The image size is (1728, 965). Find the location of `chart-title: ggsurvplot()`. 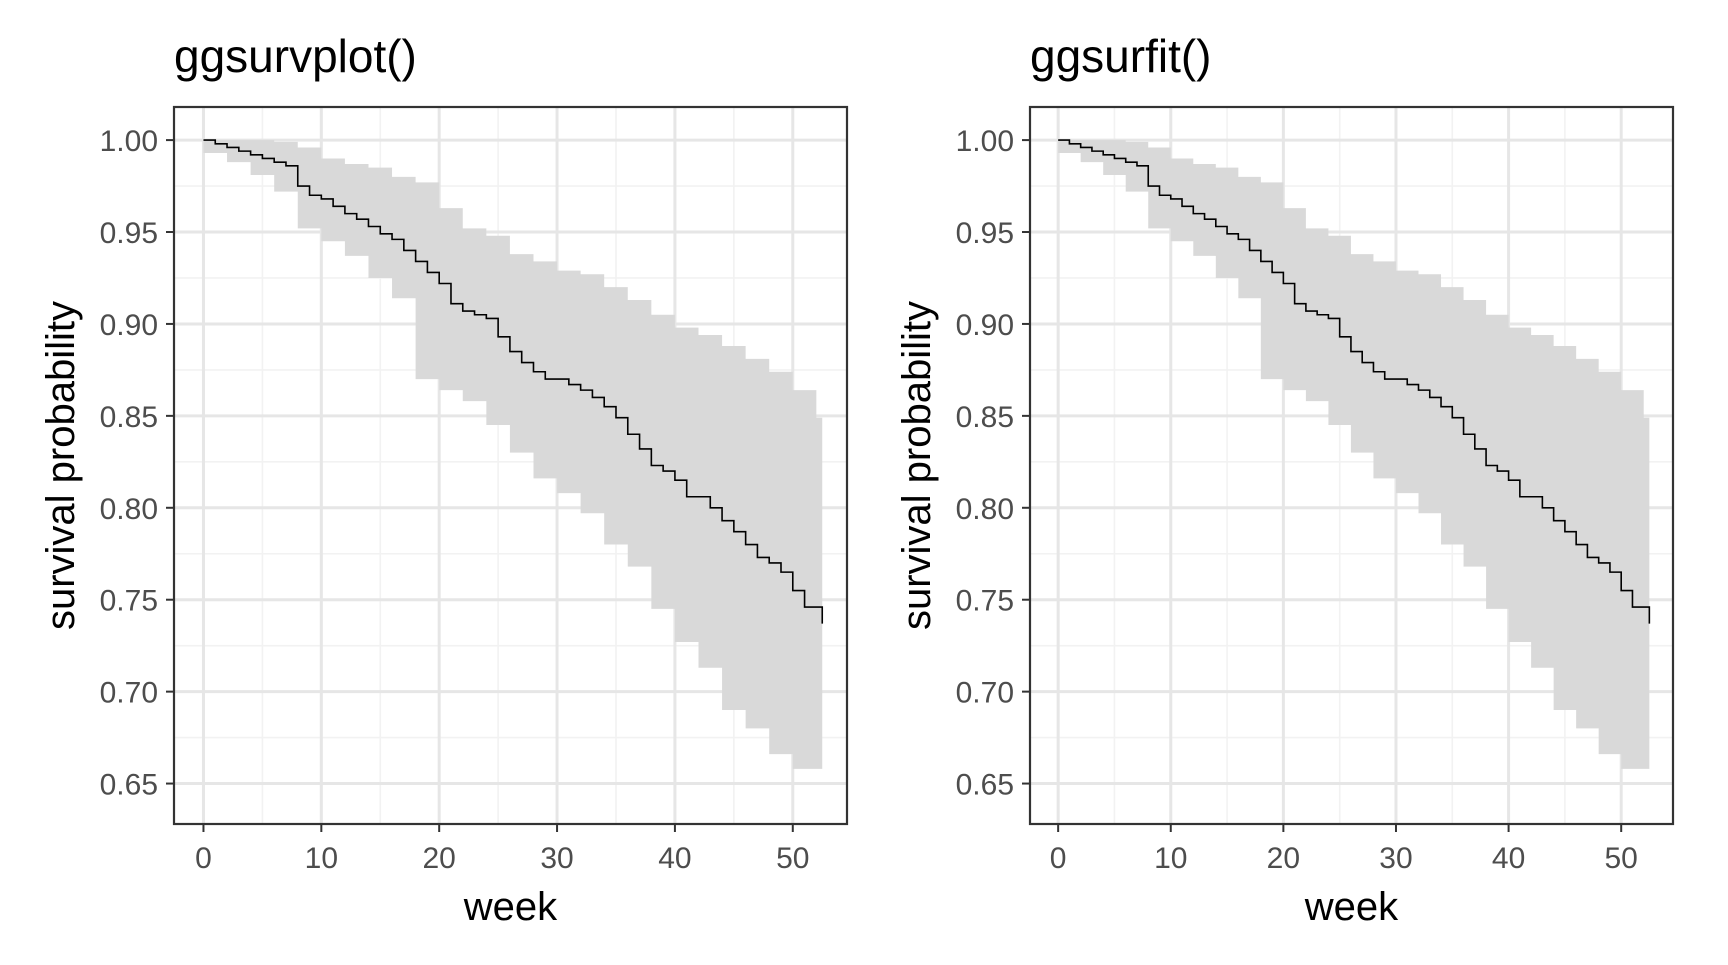

chart-title: ggsurvplot() is located at coordinates (295, 56).